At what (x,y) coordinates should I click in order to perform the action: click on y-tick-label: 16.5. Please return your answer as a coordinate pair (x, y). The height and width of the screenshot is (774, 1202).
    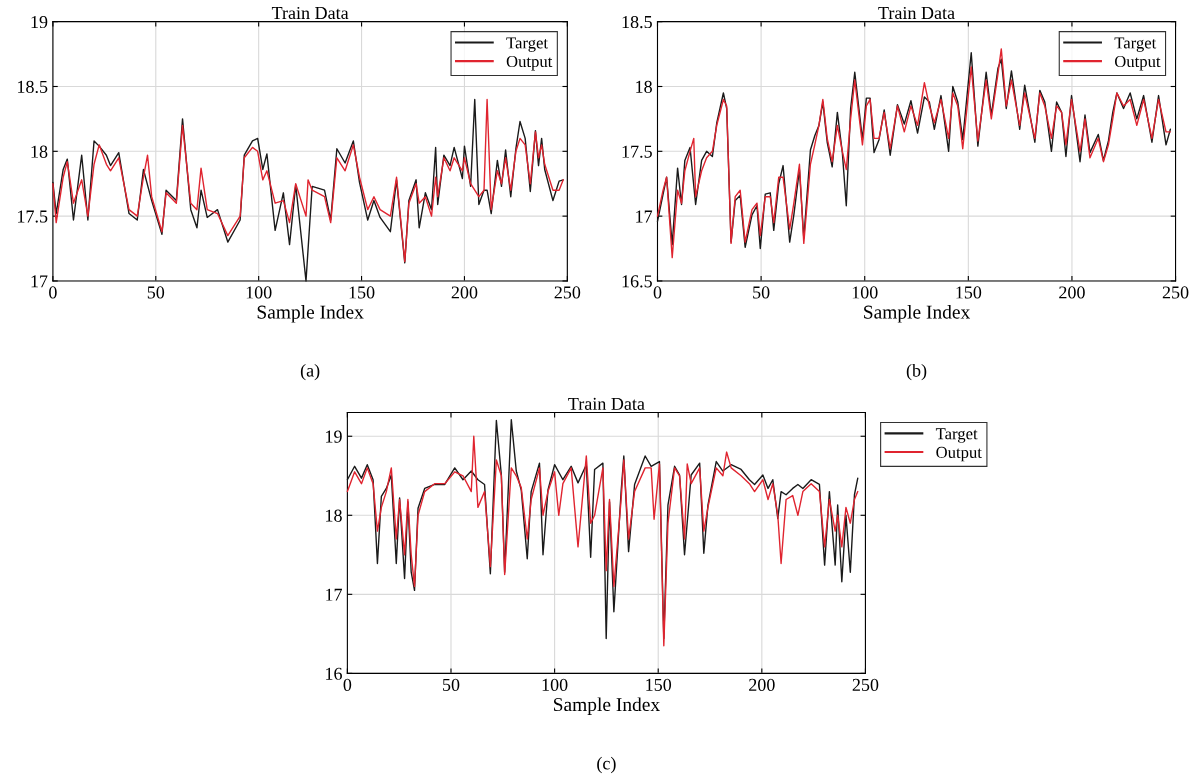
    Looking at the image, I should click on (637, 281).